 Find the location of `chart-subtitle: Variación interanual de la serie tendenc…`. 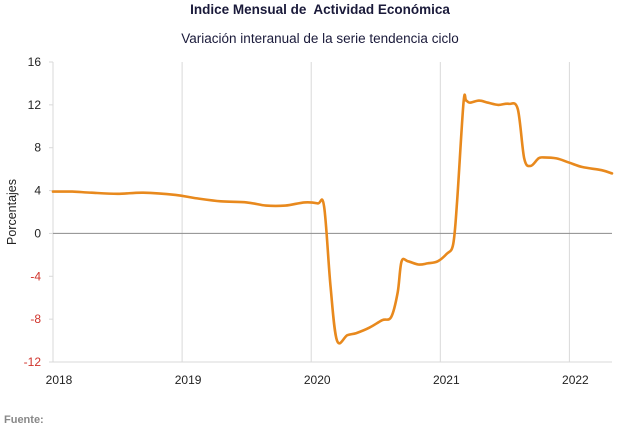

chart-subtitle: Variación interanual de la serie tendenc… is located at coordinates (320, 38).